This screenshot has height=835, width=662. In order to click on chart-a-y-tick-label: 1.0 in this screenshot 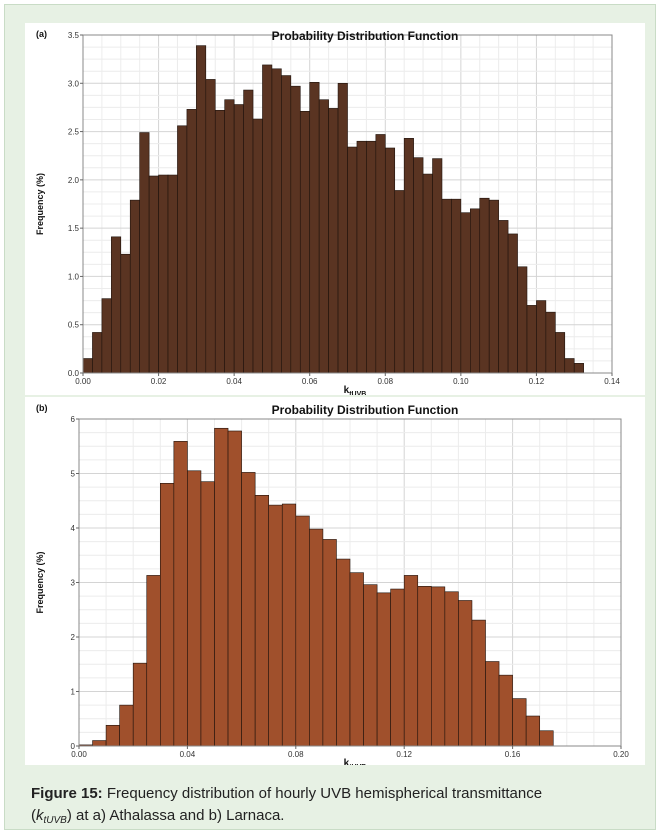, I will do `click(74, 276)`.